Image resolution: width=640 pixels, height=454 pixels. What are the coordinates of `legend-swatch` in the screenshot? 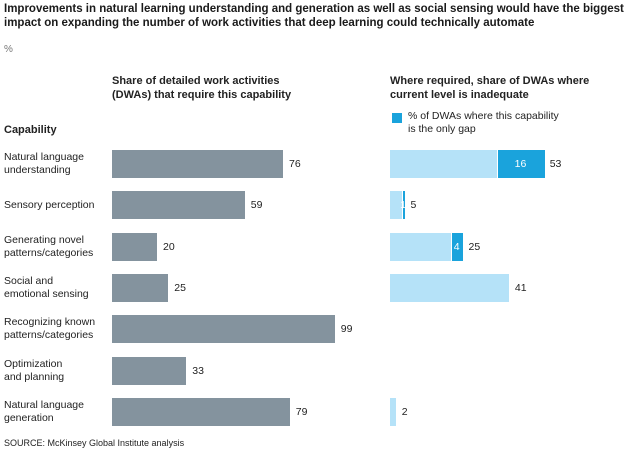 It's located at (397, 118).